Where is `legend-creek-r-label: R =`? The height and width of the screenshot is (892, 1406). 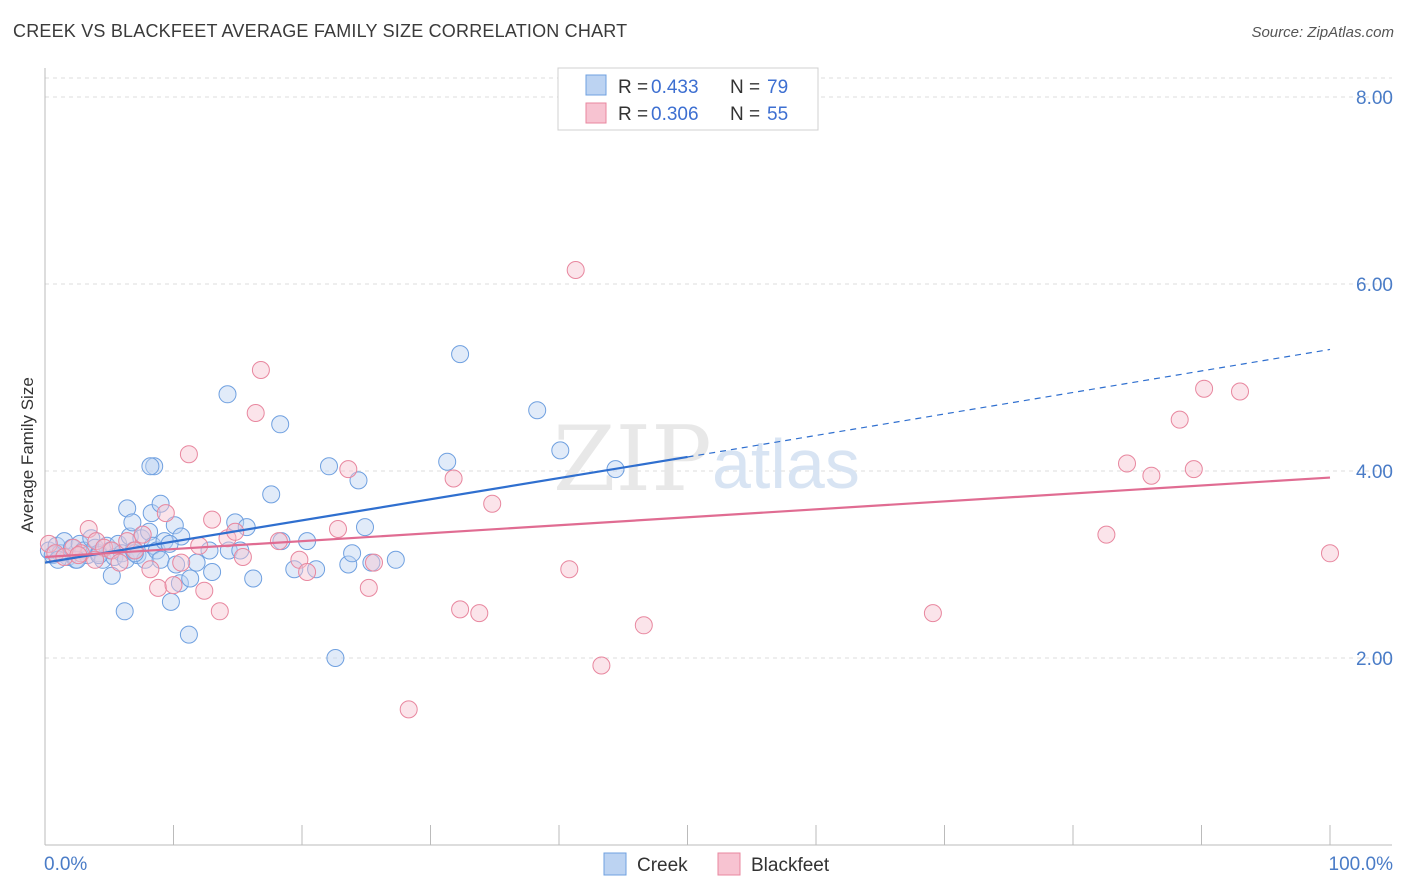 legend-creek-r-label: R = is located at coordinates (633, 87).